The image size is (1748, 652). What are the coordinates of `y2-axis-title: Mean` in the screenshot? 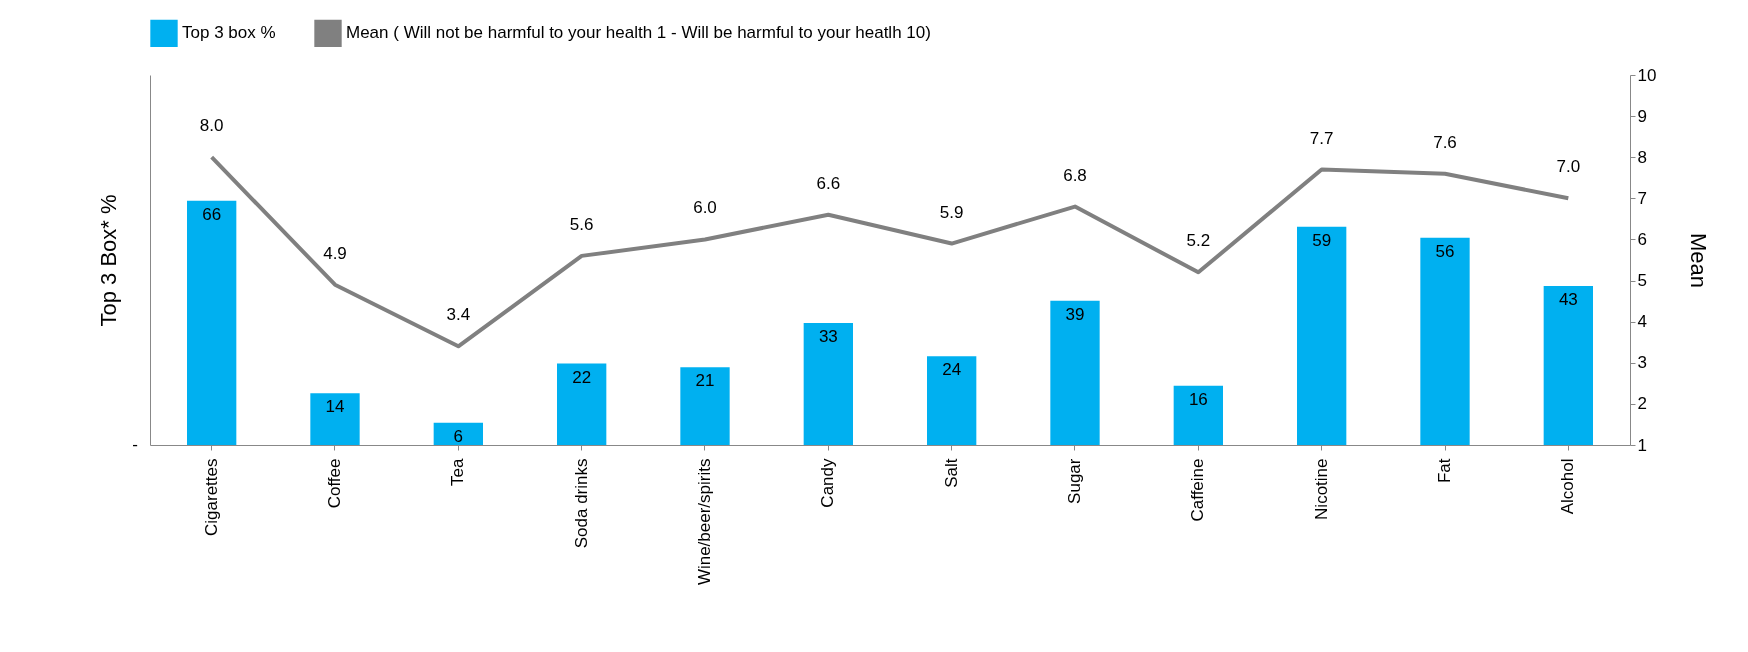 It's located at (1699, 260).